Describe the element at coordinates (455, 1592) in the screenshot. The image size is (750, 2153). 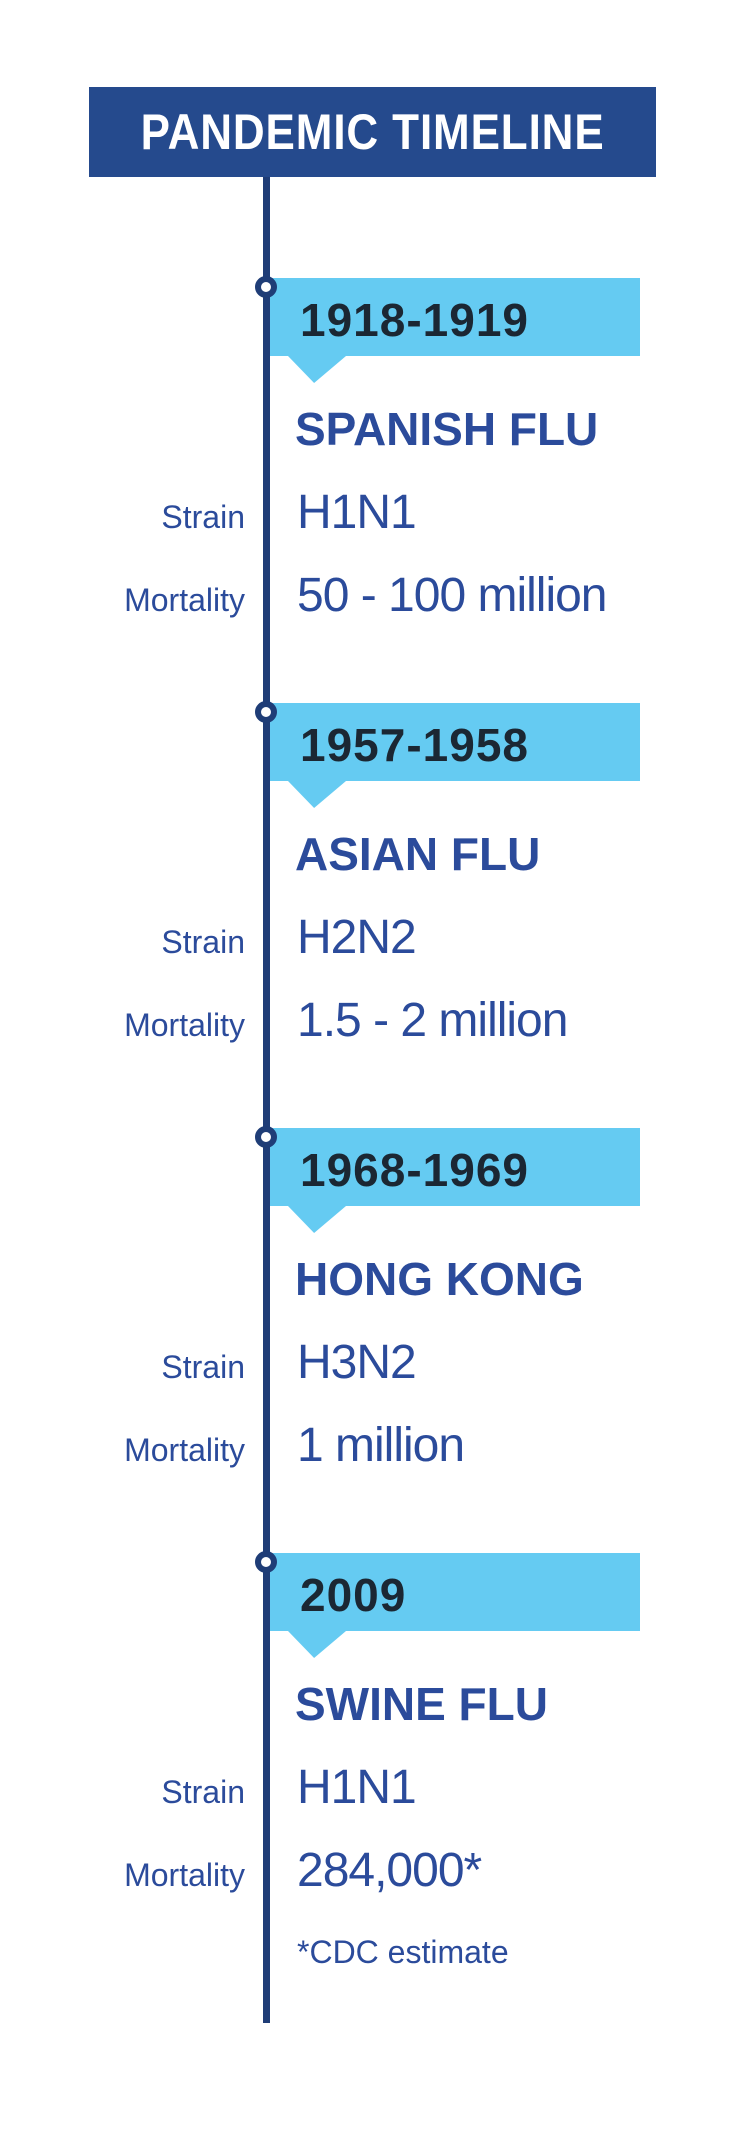
I see `entry-date-banner: 2009` at that location.